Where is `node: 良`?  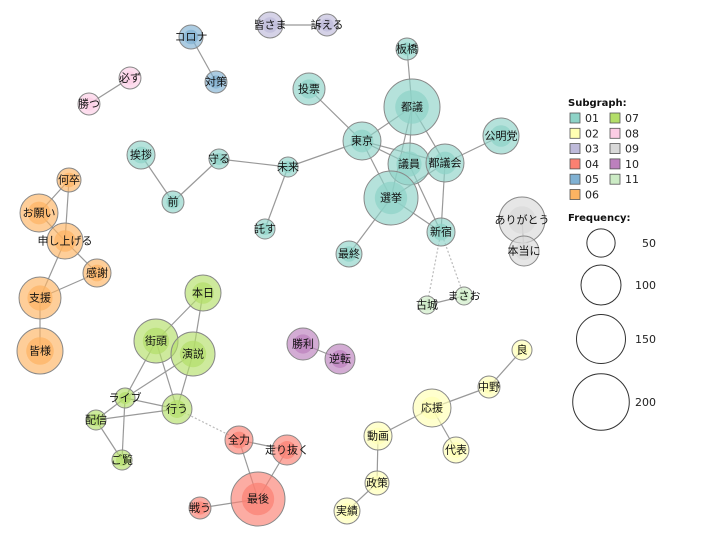
node: 良 is located at coordinates (522, 350).